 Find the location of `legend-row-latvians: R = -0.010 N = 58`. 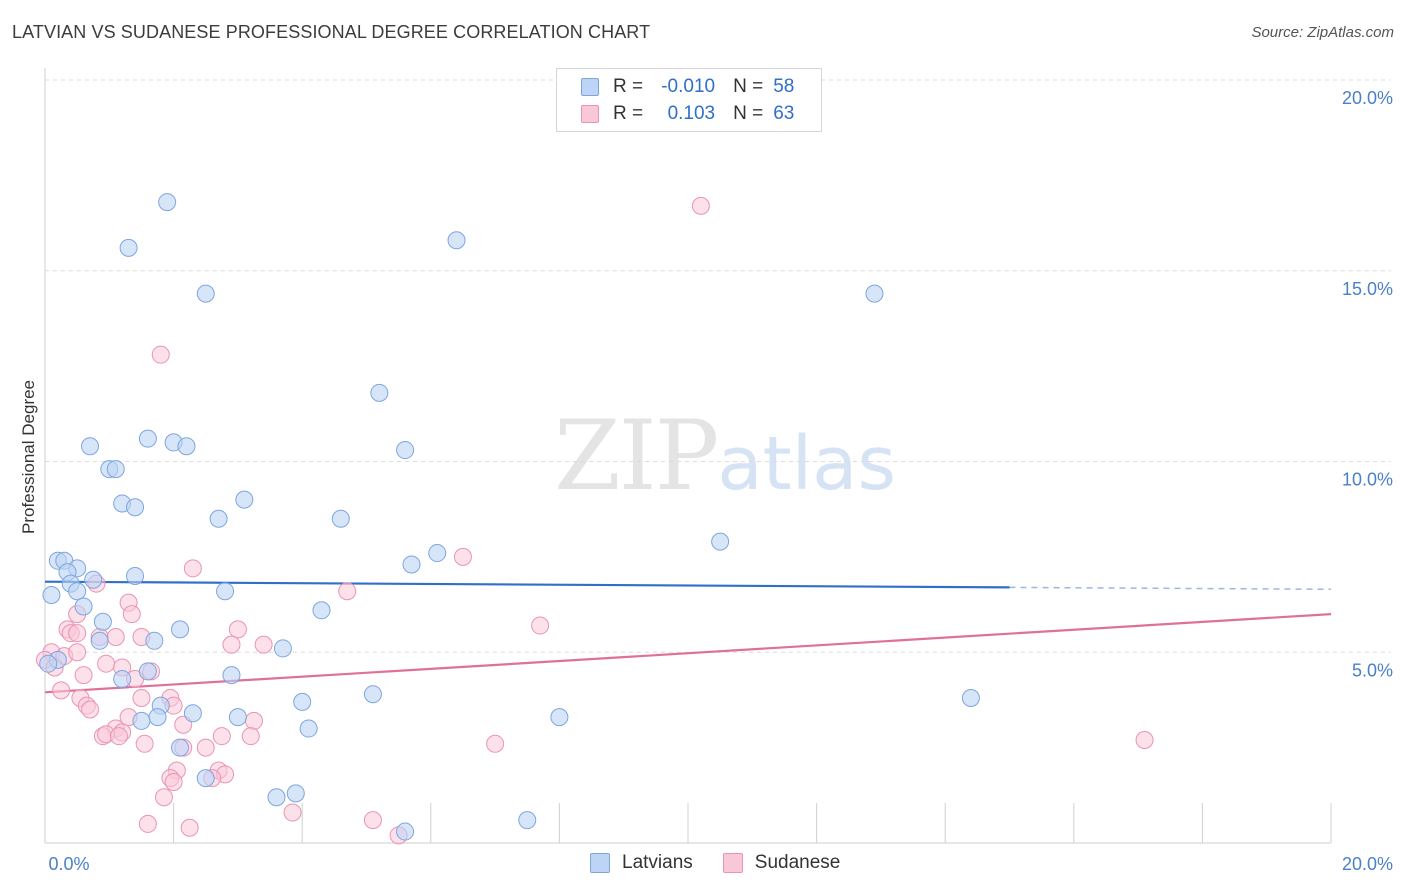

legend-row-latvians: R = -0.010 N = 58 is located at coordinates (691, 87).